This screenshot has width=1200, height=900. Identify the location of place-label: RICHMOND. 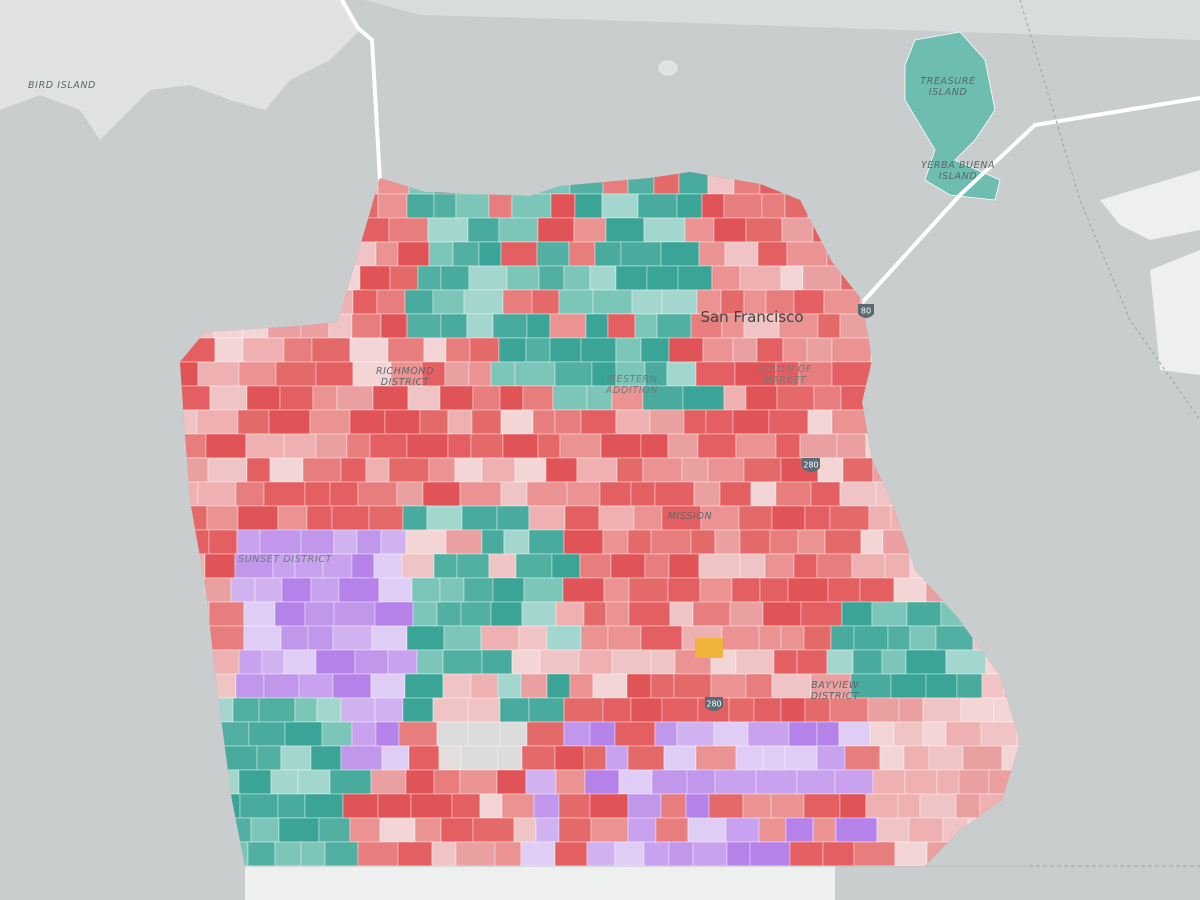
(405, 371).